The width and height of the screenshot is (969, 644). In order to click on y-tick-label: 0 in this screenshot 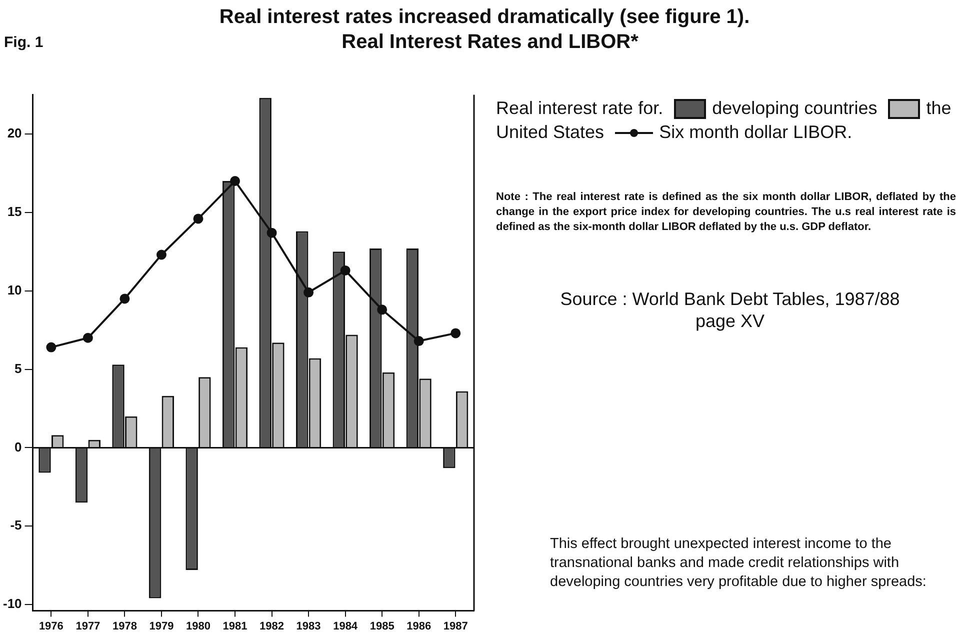, I will do `click(18, 446)`.